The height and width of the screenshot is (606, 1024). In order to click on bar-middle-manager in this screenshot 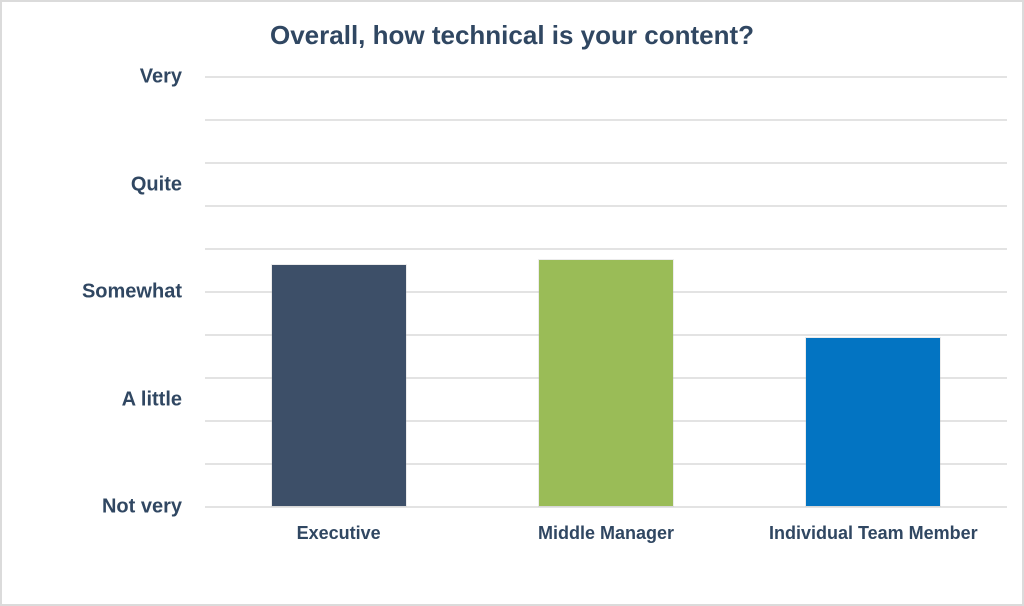, I will do `click(606, 382)`.